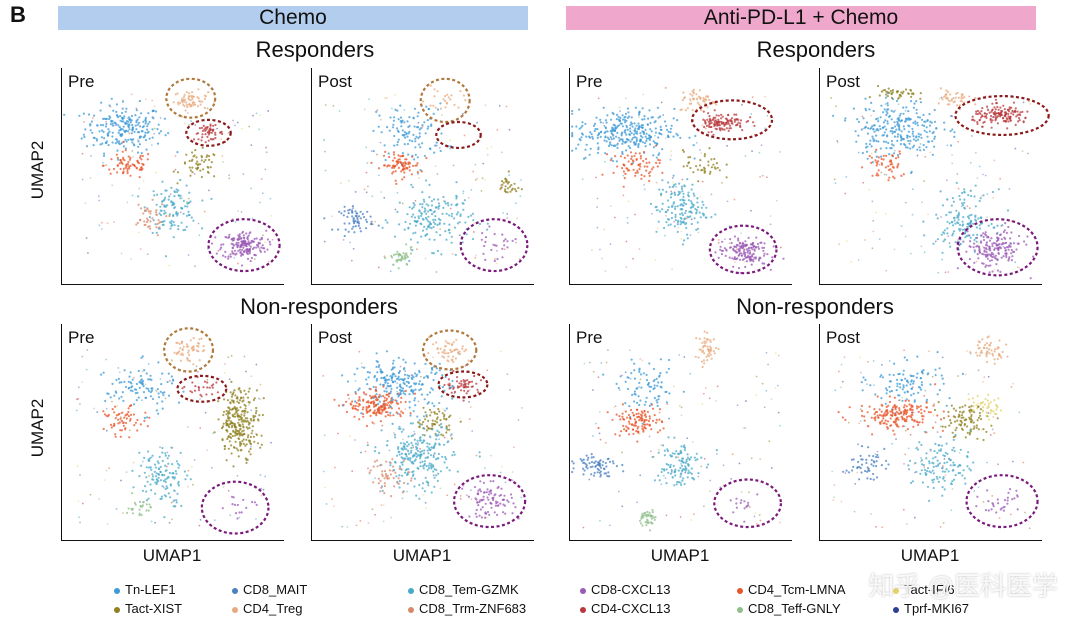 The height and width of the screenshot is (630, 1080). Describe the element at coordinates (1002, 115) in the screenshot. I see `highlight-ellipse` at that location.